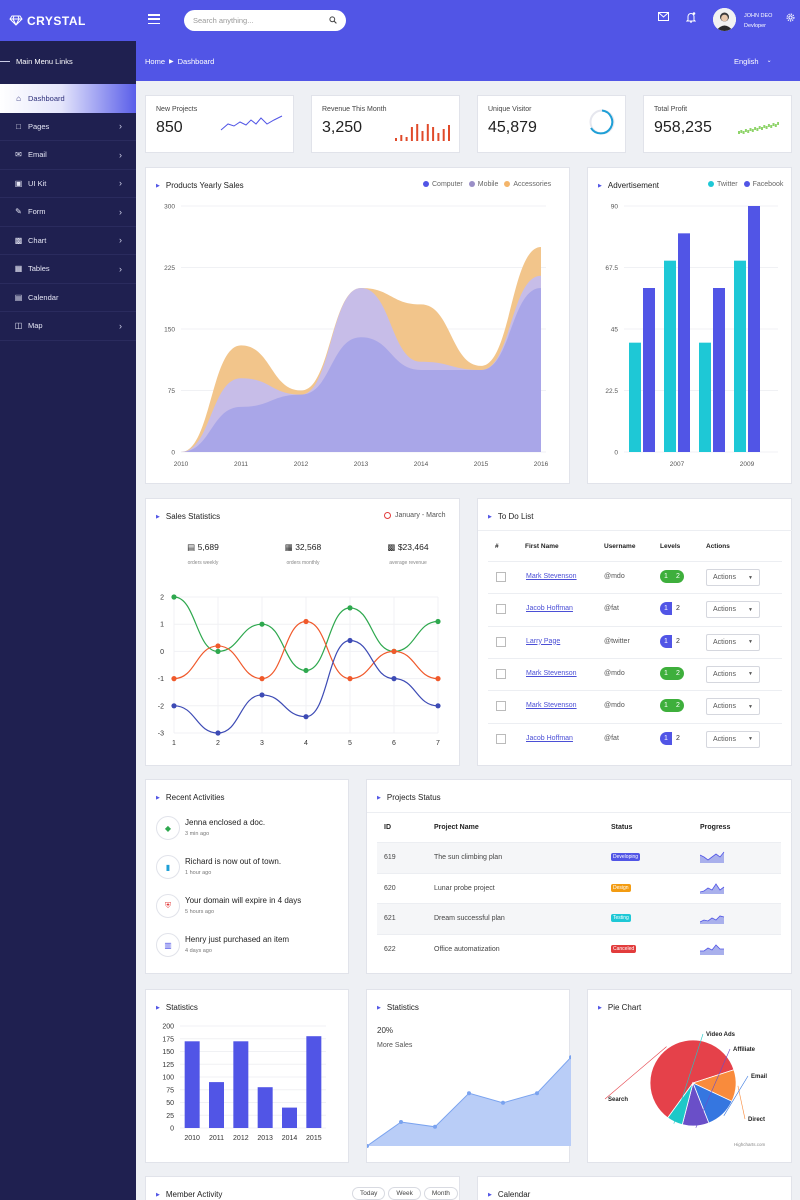 The image size is (800, 1200). Describe the element at coordinates (763, 184) in the screenshot. I see `legend-facebook: Facebook` at that location.